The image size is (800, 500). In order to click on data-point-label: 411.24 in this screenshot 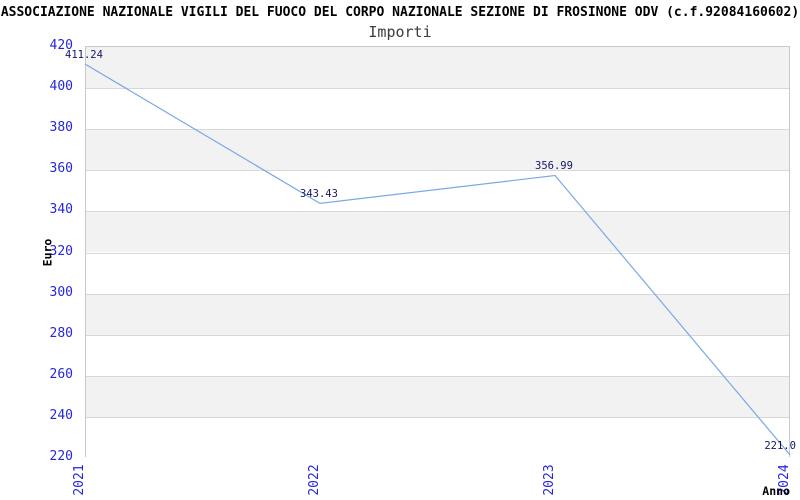, I will do `click(84, 55)`.